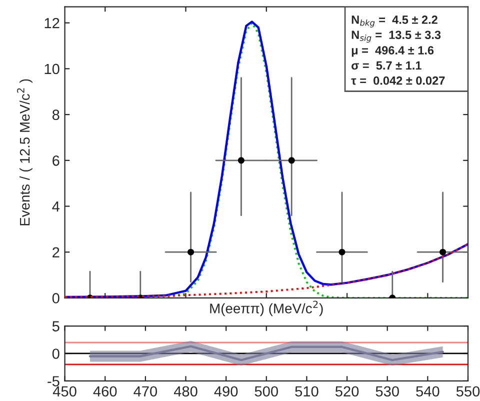 The height and width of the screenshot is (401, 480). Describe the element at coordinates (306, 391) in the screenshot. I see `x-tick-label: 510` at that location.